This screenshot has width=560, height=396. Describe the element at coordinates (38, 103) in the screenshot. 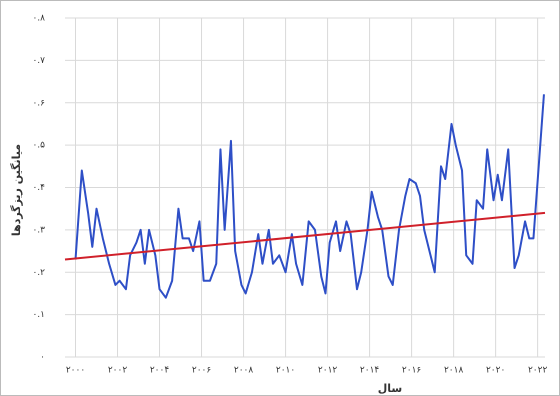

I see `y-tick-label: ۰.۶` at that location.